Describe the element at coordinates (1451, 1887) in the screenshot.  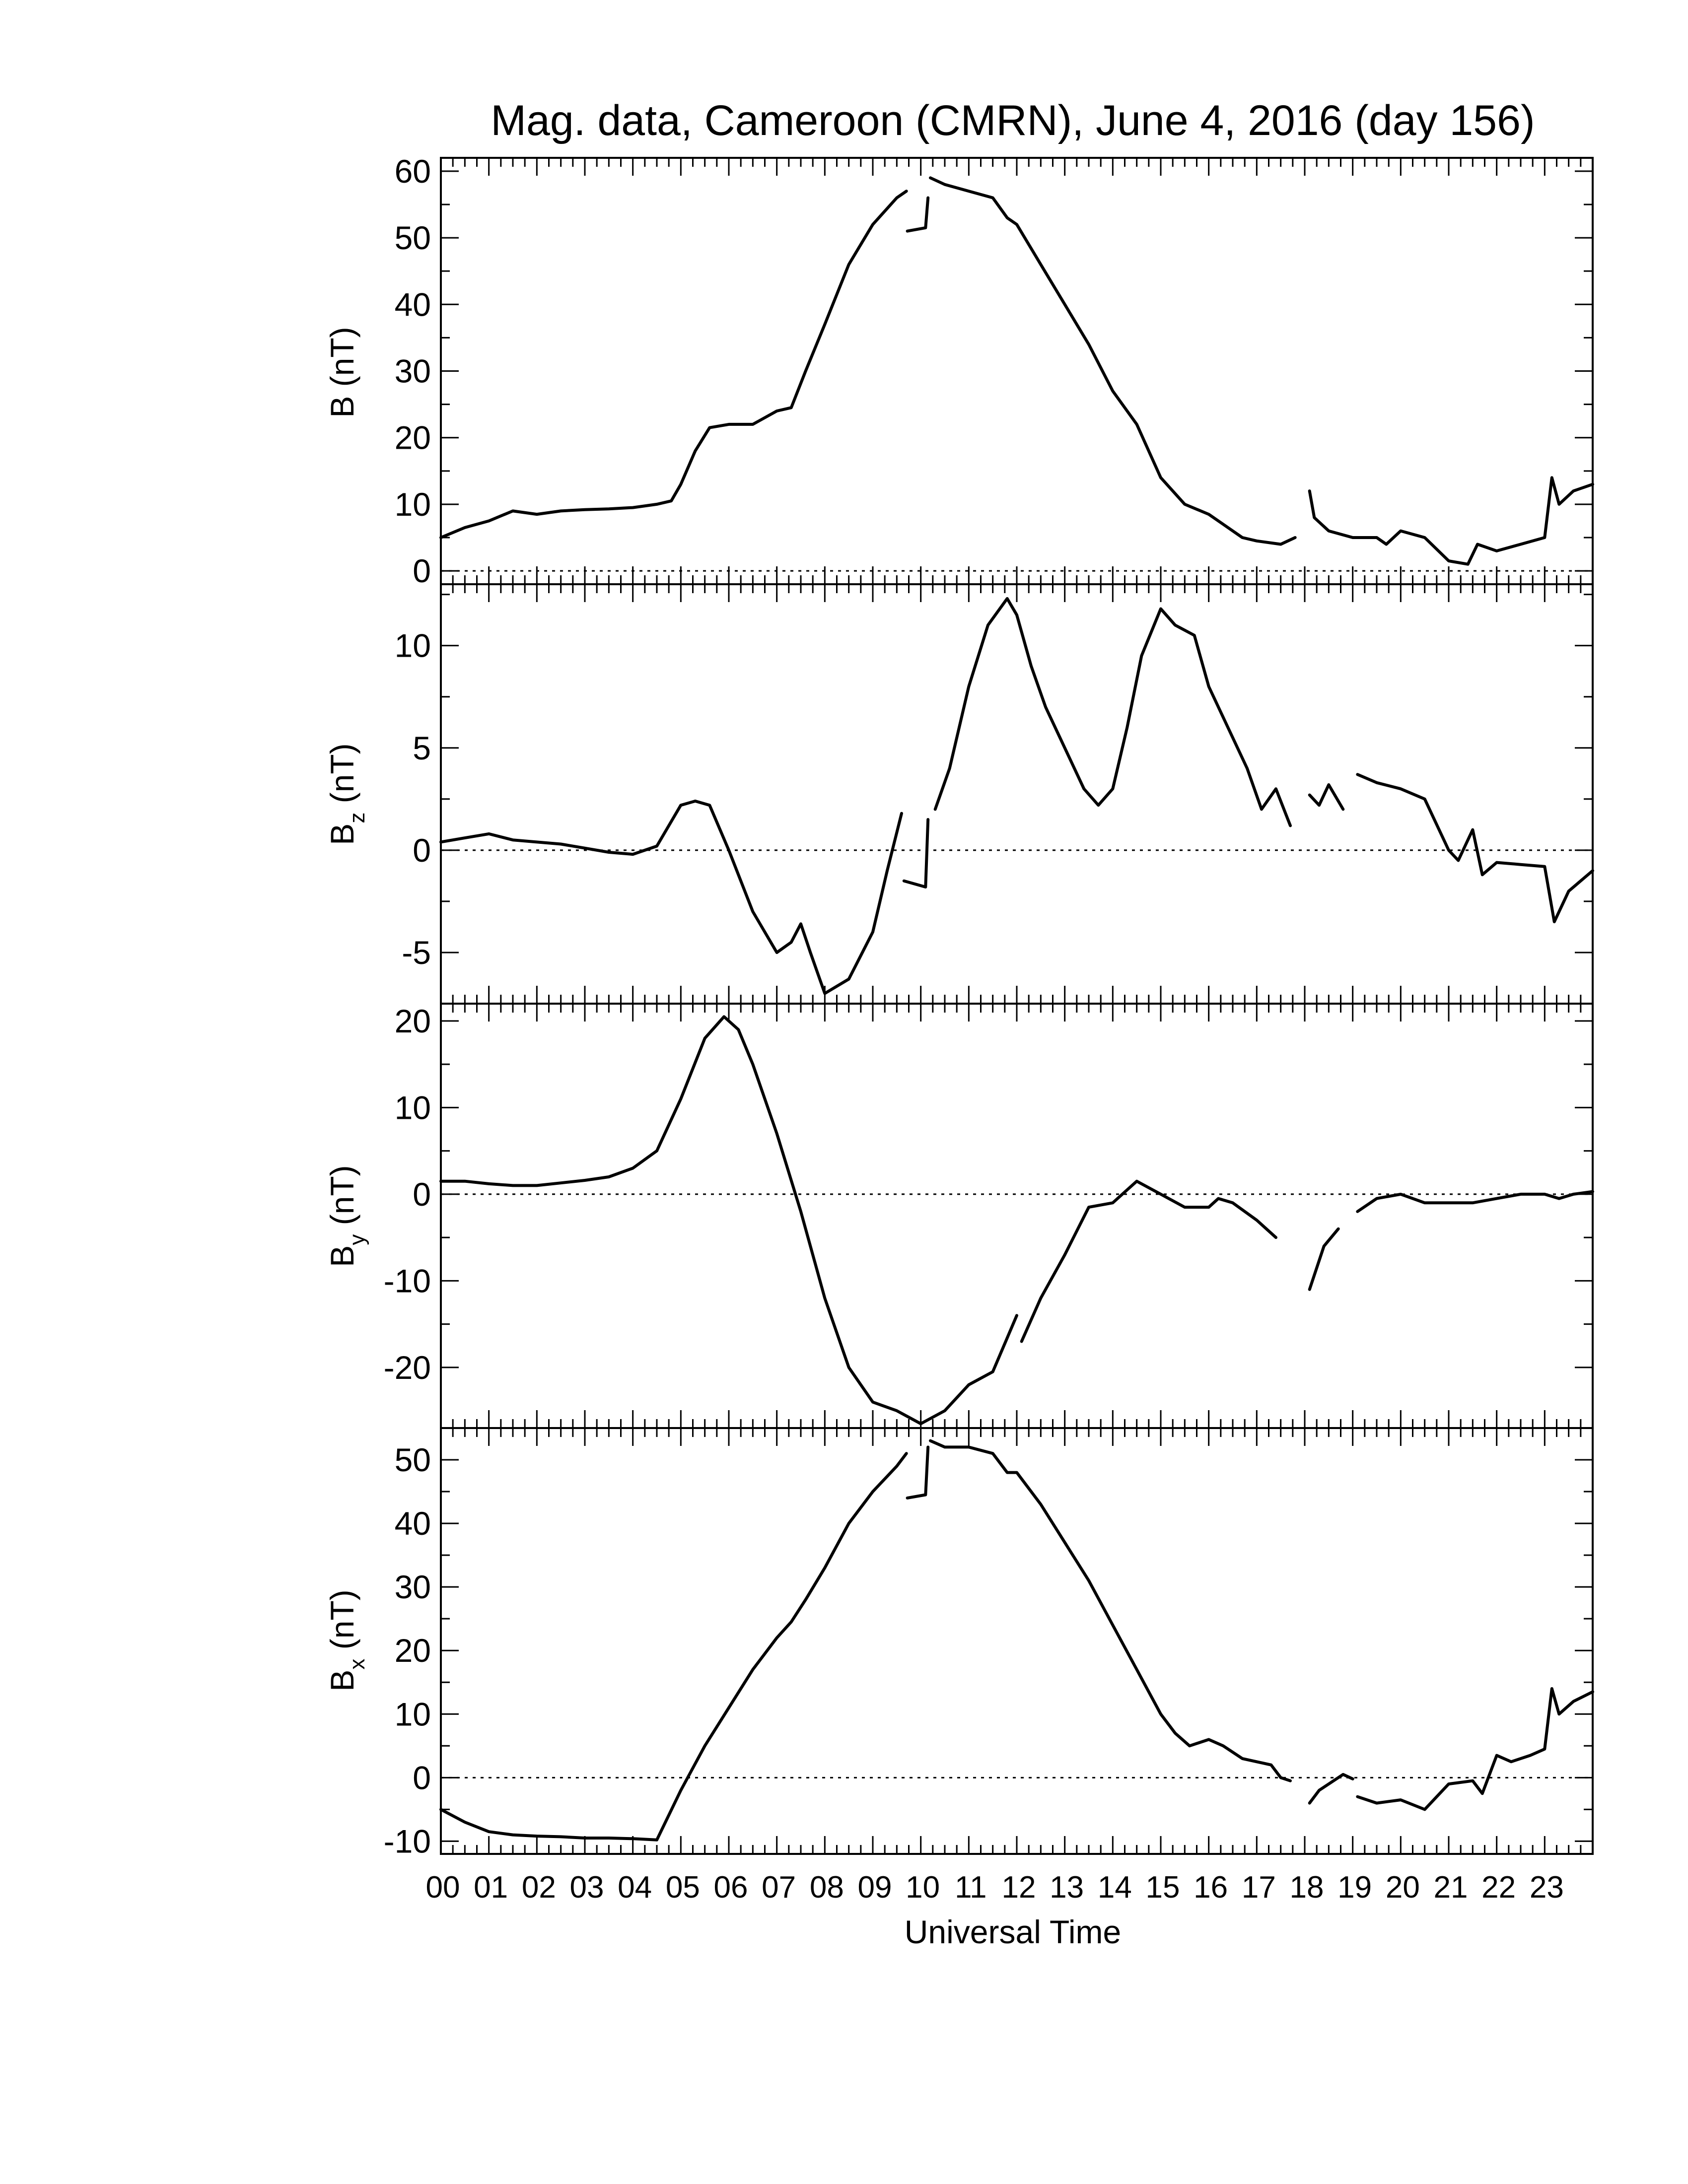
I see `x-tick-label: 21` at that location.